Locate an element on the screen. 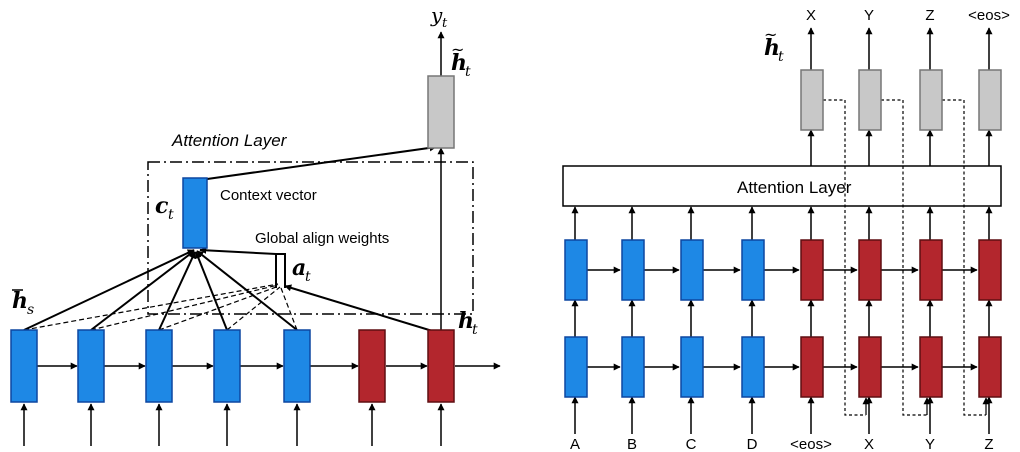 This screenshot has width=1020, height=452. rp-input-label: B is located at coordinates (632, 444).